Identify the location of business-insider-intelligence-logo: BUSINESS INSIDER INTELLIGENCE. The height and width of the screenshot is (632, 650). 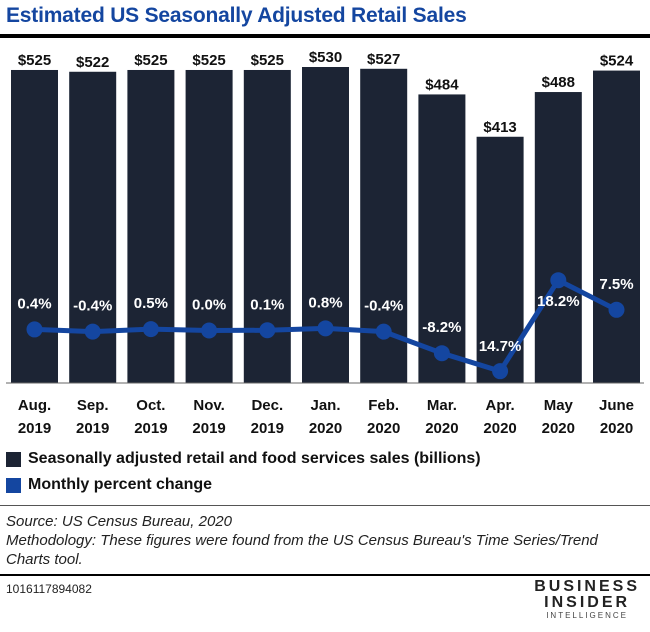
(587, 600).